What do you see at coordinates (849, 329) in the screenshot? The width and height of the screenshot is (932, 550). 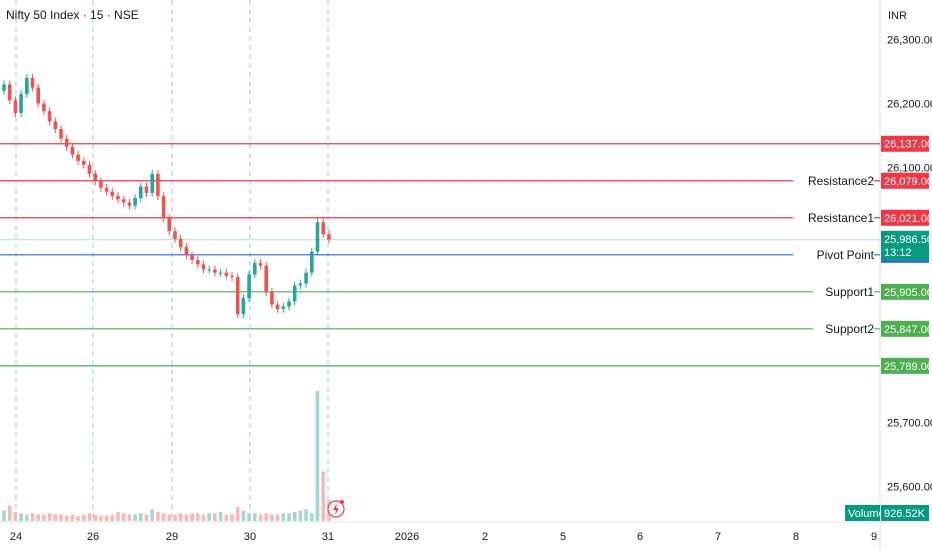 I see `level-name-label: Support2` at bounding box center [849, 329].